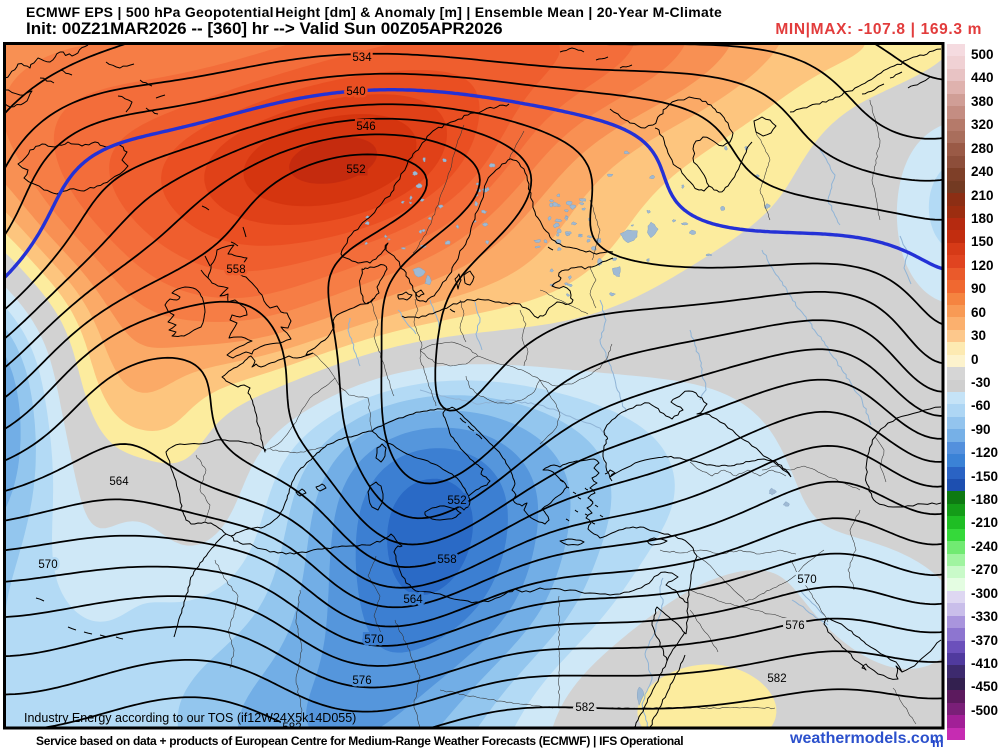 This screenshot has height=755, width=1000. What do you see at coordinates (362, 58) in the screenshot?
I see `svg-text: 534` at bounding box center [362, 58].